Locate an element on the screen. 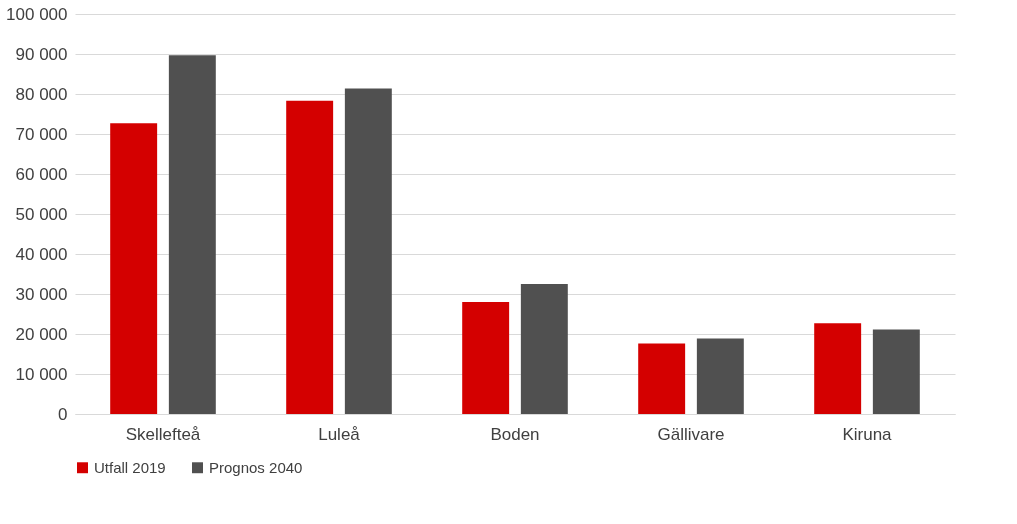  y-tick-label: 0 is located at coordinates (63, 414).